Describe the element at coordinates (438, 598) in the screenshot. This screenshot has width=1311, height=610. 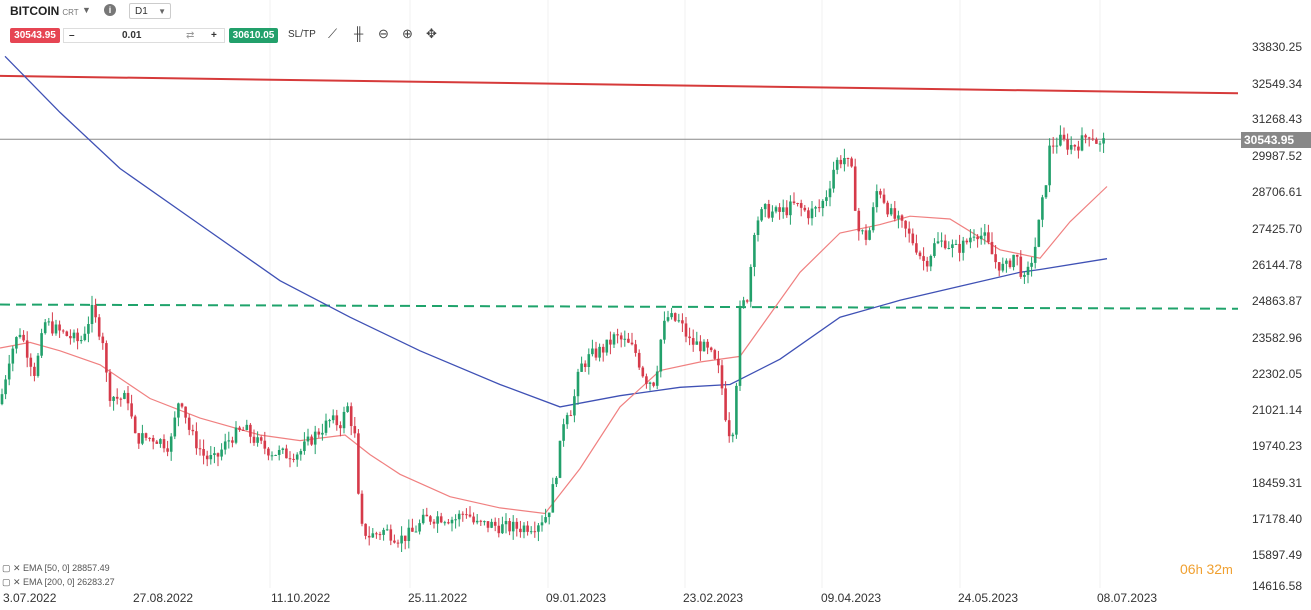
I see `date-tick: 25.11.2022` at that location.